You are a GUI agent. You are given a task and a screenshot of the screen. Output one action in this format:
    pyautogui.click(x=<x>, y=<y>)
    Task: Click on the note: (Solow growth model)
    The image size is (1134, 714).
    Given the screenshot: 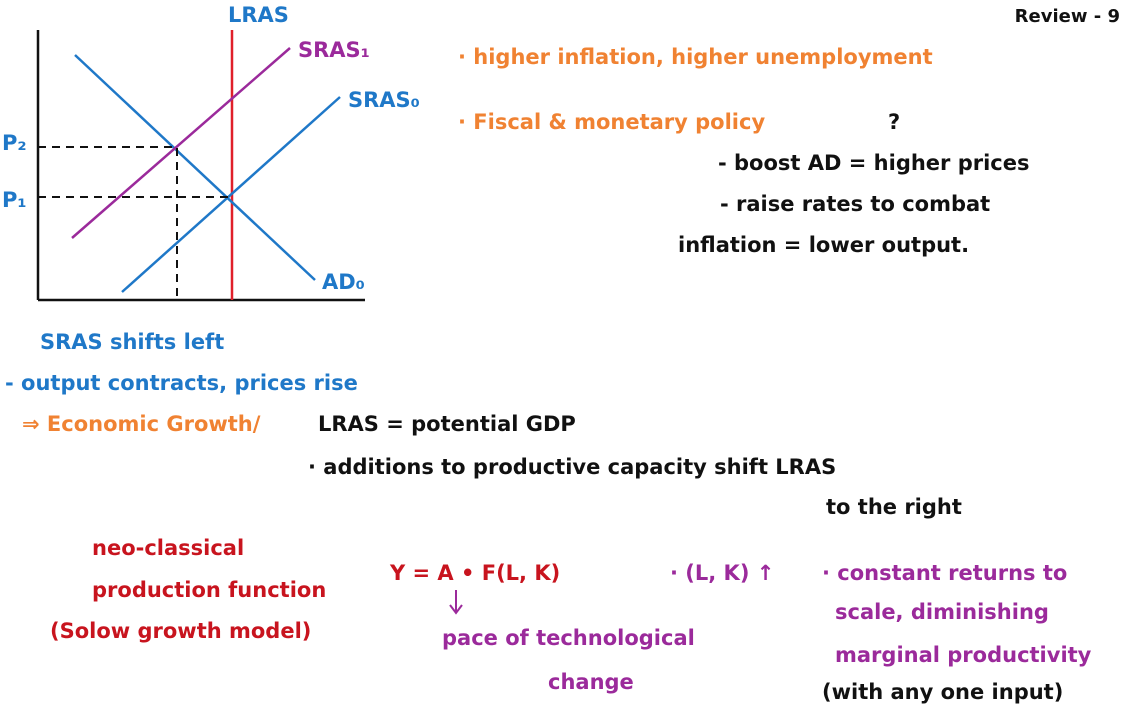 What is the action you would take?
    pyautogui.click(x=180, y=631)
    